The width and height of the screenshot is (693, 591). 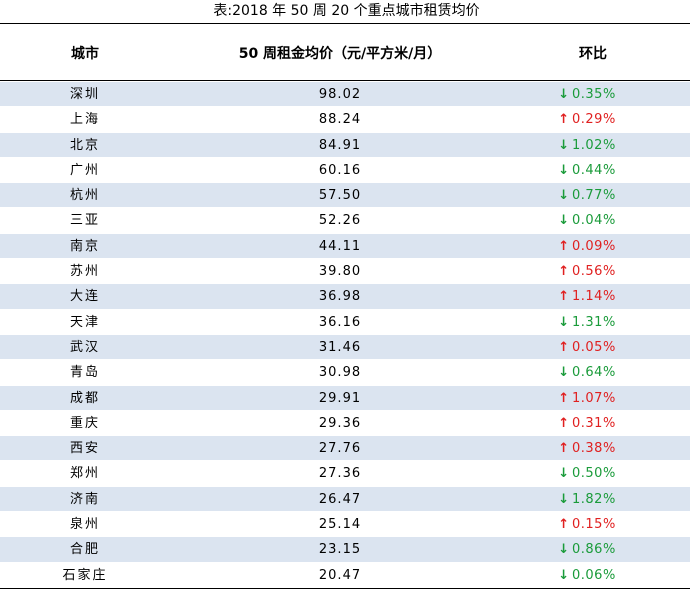 What do you see at coordinates (594, 221) in the screenshot?
I see `mom-value: 0.04%` at bounding box center [594, 221].